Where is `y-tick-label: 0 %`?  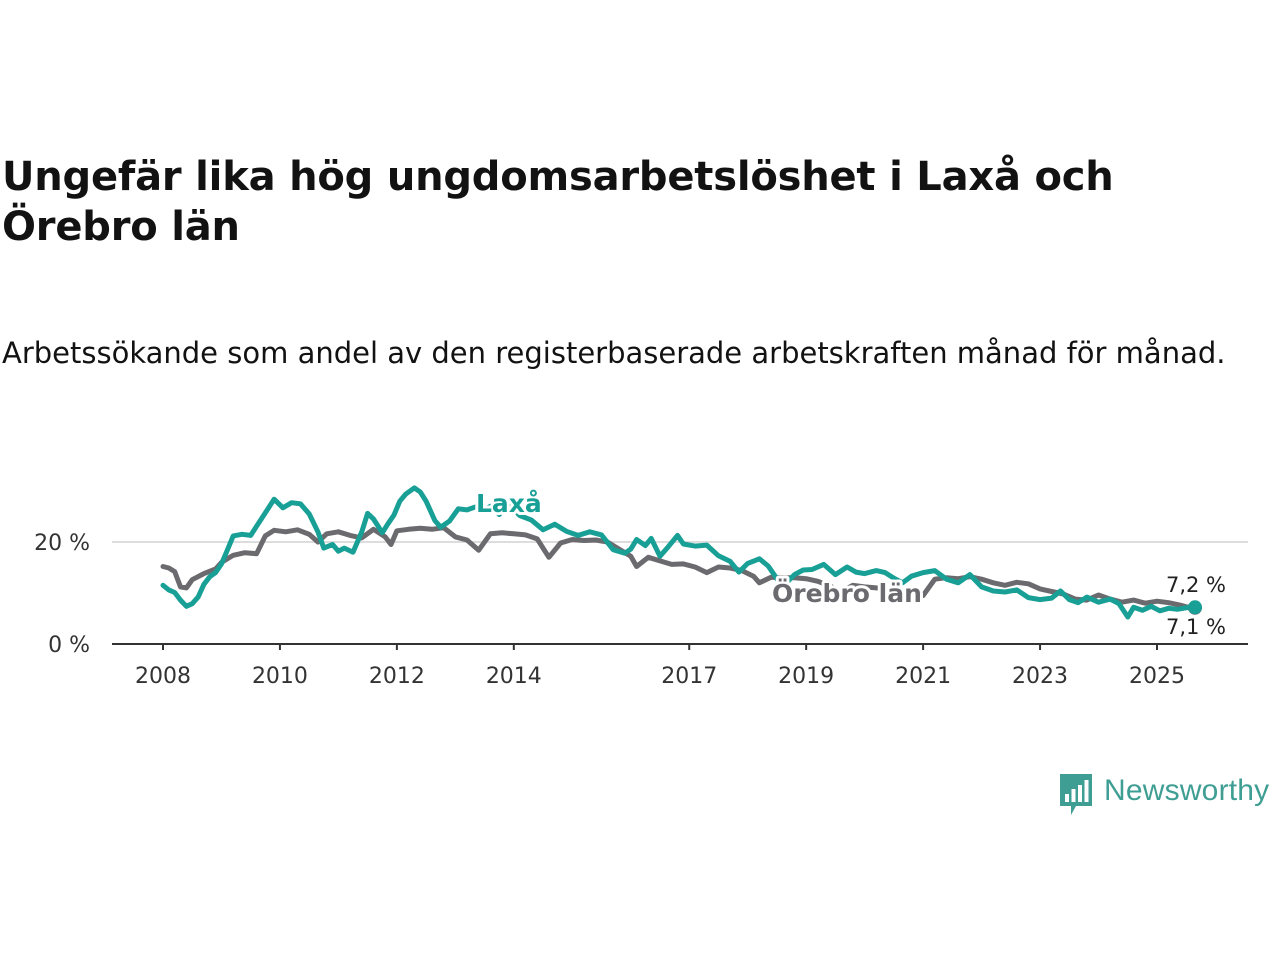
y-tick-label: 0 % is located at coordinates (69, 645).